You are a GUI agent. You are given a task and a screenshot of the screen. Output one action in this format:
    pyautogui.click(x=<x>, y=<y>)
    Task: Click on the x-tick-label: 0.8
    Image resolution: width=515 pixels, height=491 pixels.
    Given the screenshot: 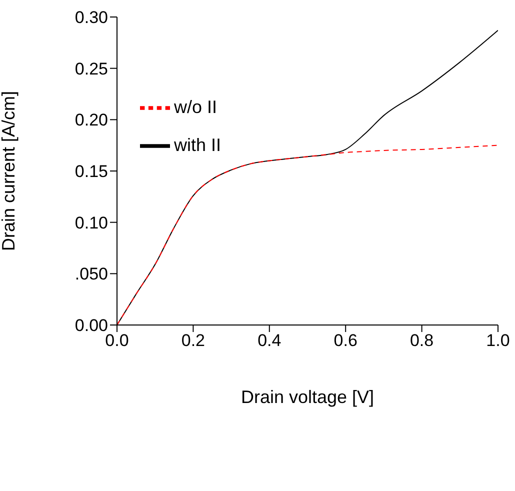 What is the action you would take?
    pyautogui.click(x=422, y=340)
    